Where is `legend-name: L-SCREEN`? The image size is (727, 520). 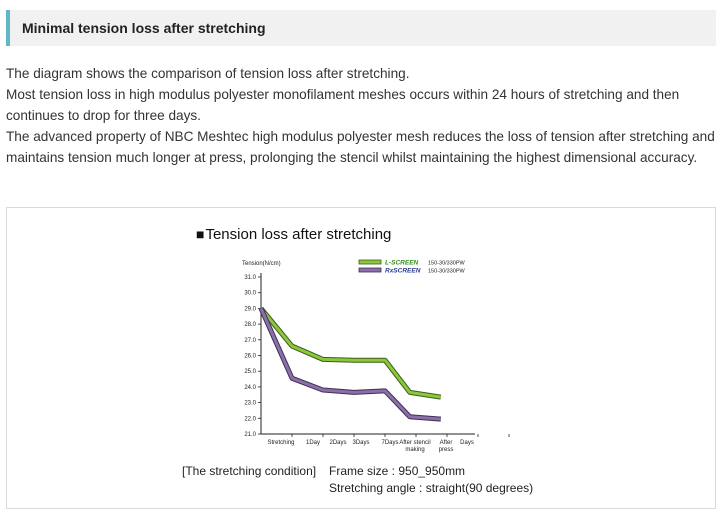
legend-name: L-SCREEN is located at coordinates (402, 263).